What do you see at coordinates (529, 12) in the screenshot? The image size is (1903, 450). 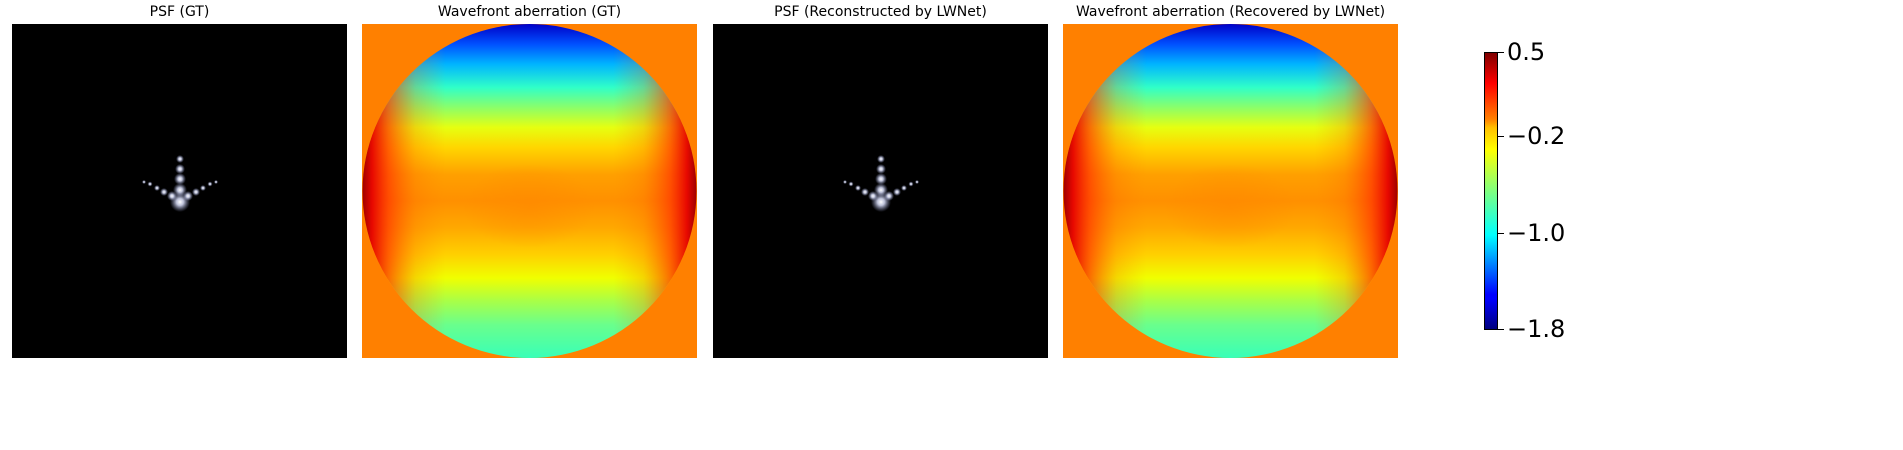 I see `panel-title-wavefront-gt: Wavefront aberration (GT)` at bounding box center [529, 12].